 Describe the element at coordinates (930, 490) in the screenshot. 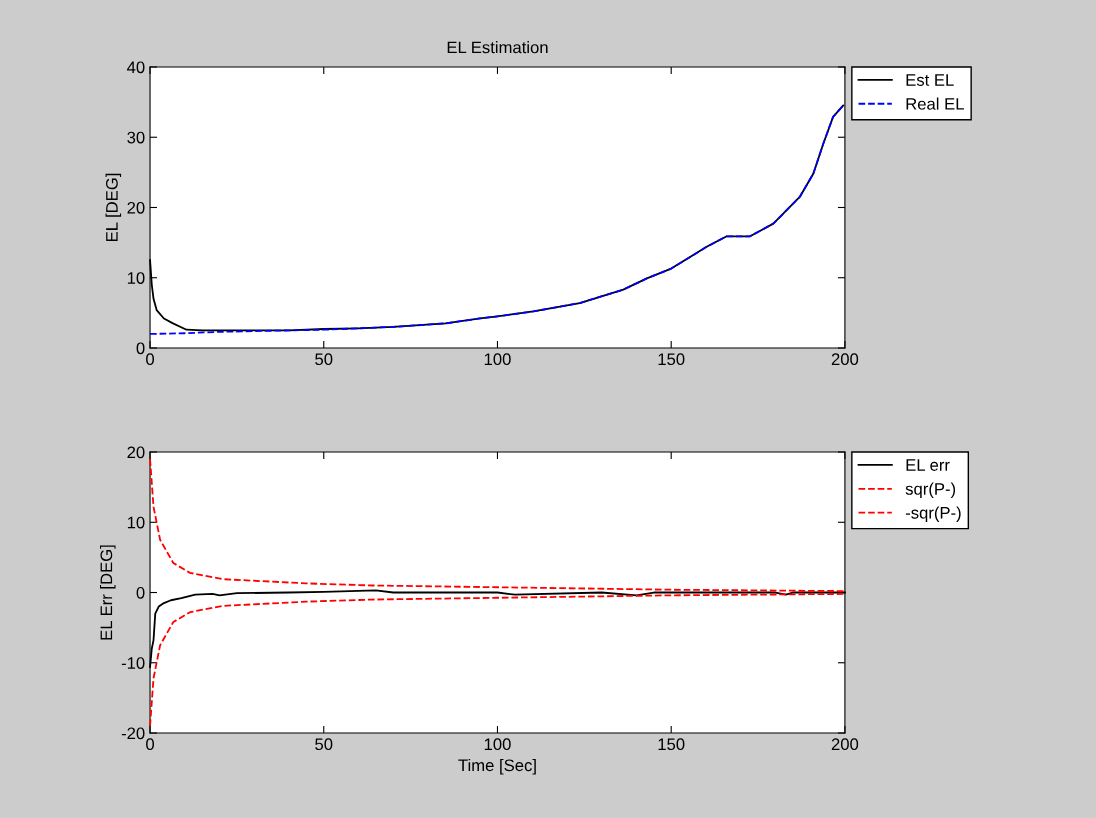

I see `legend-label: sqr(P-)` at that location.